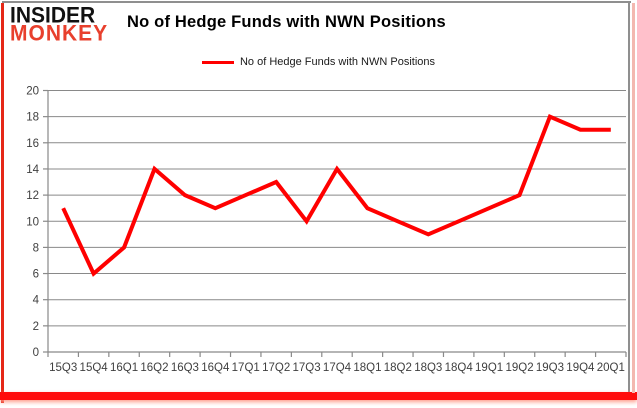 The image size is (637, 408). What do you see at coordinates (32, 92) in the screenshot?
I see `y-axis-label: 20` at bounding box center [32, 92].